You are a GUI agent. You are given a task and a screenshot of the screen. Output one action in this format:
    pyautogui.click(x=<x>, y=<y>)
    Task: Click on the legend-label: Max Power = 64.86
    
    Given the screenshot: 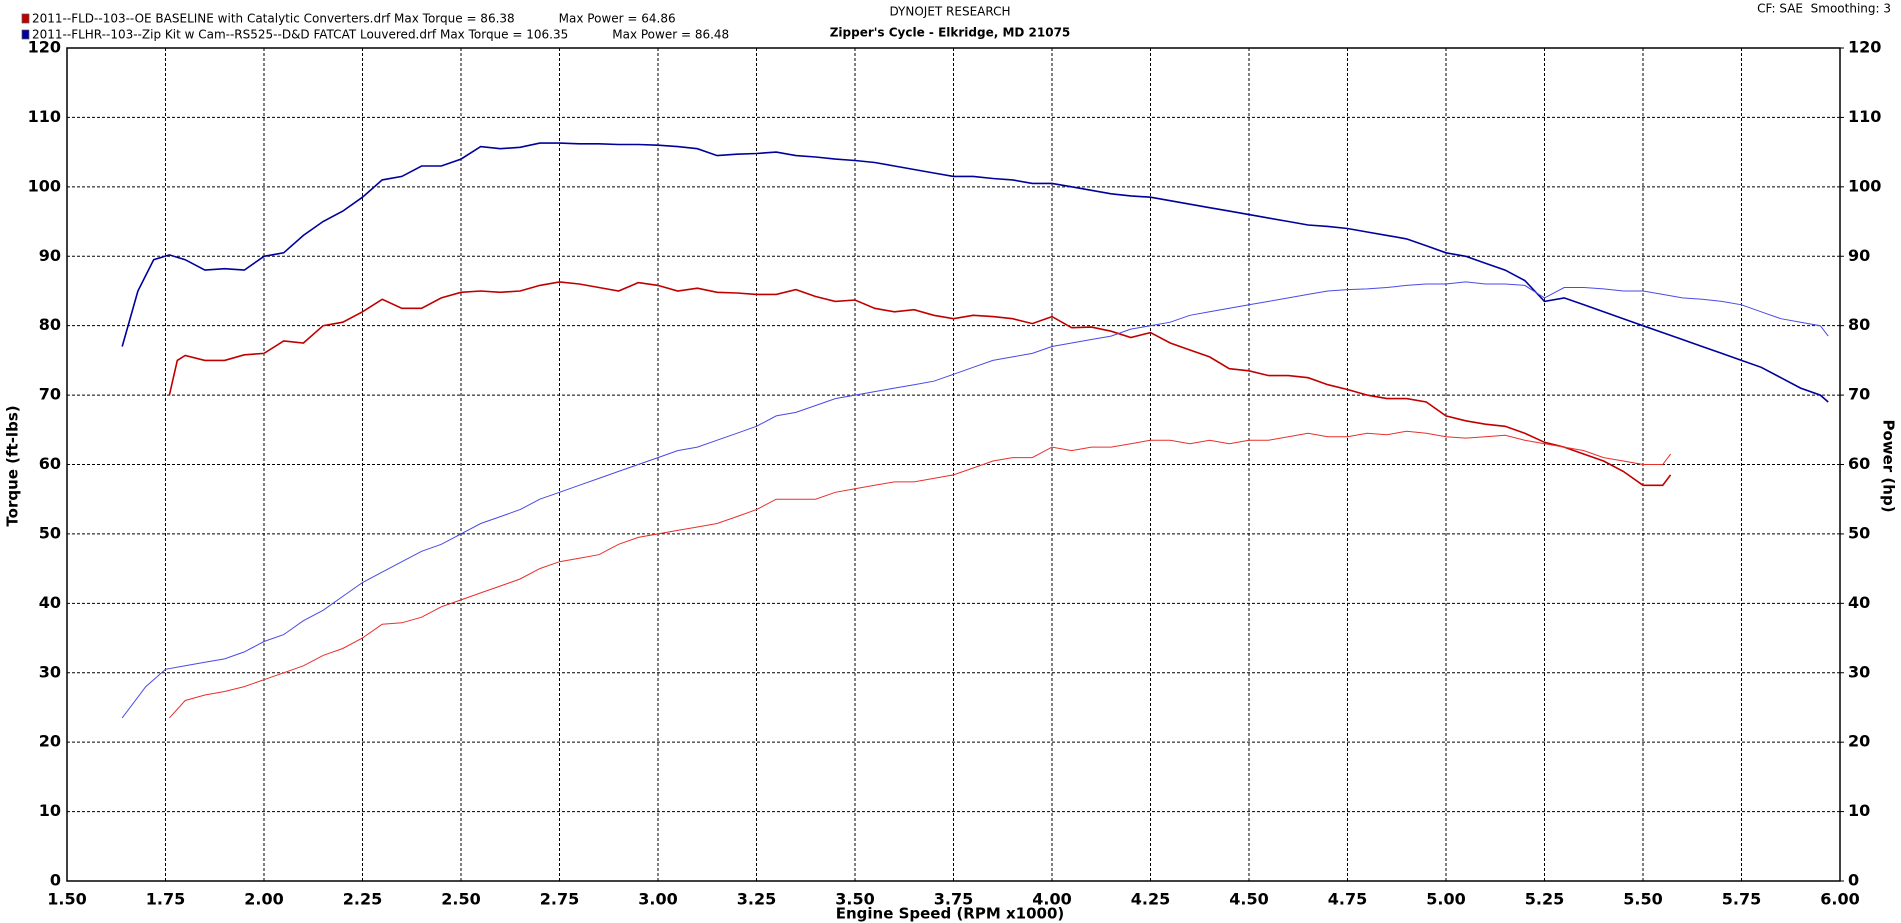 What is the action you would take?
    pyautogui.click(x=617, y=19)
    